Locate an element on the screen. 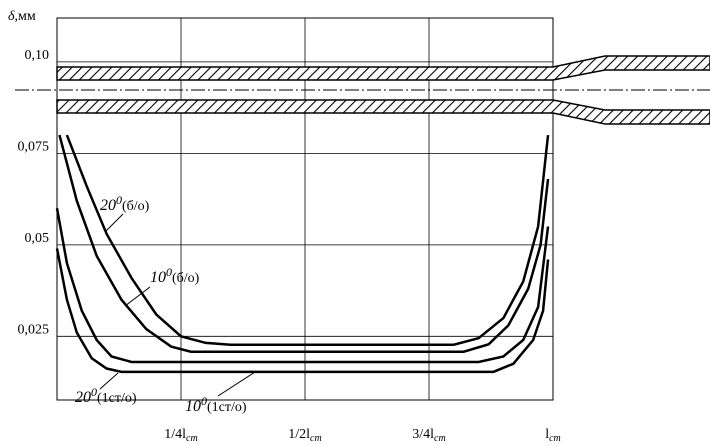  x-tick-text: 1/4l is located at coordinates (175, 434).